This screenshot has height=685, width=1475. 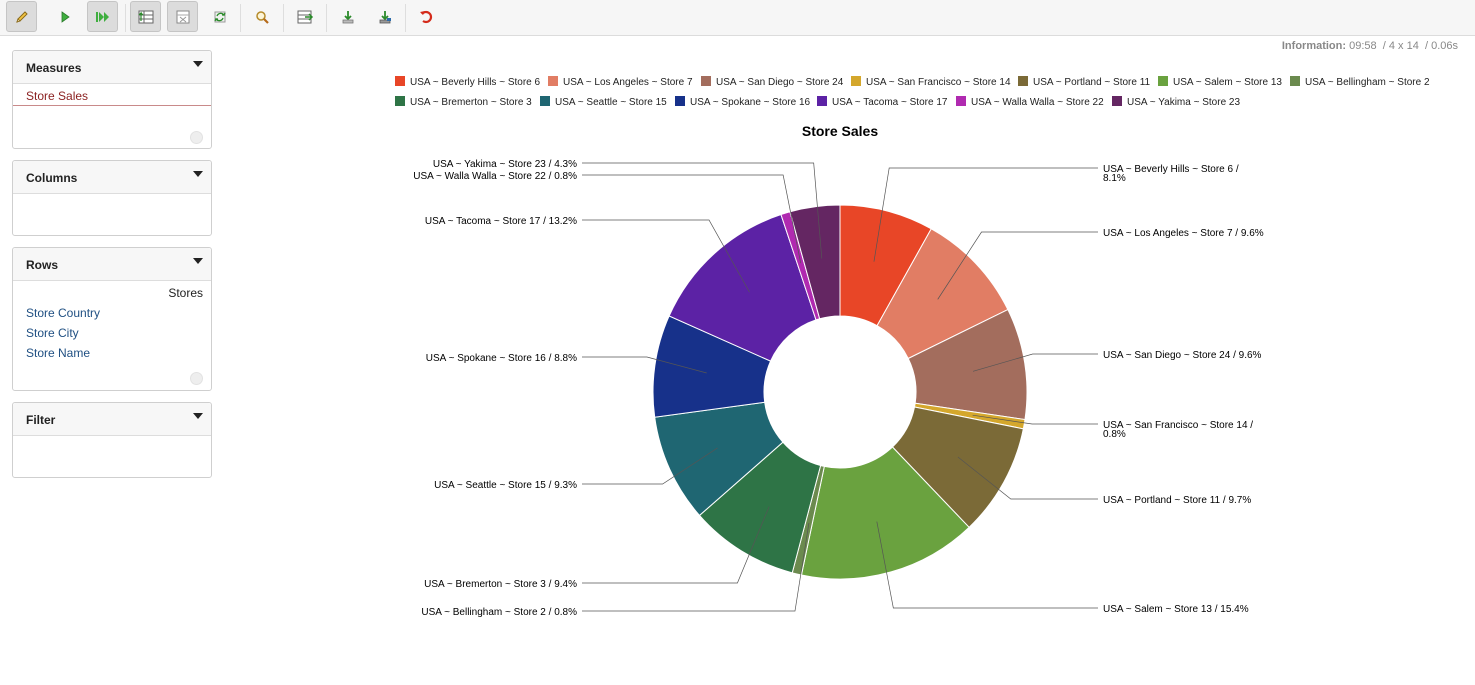 I want to click on export-csv-button, so click(x=384, y=16).